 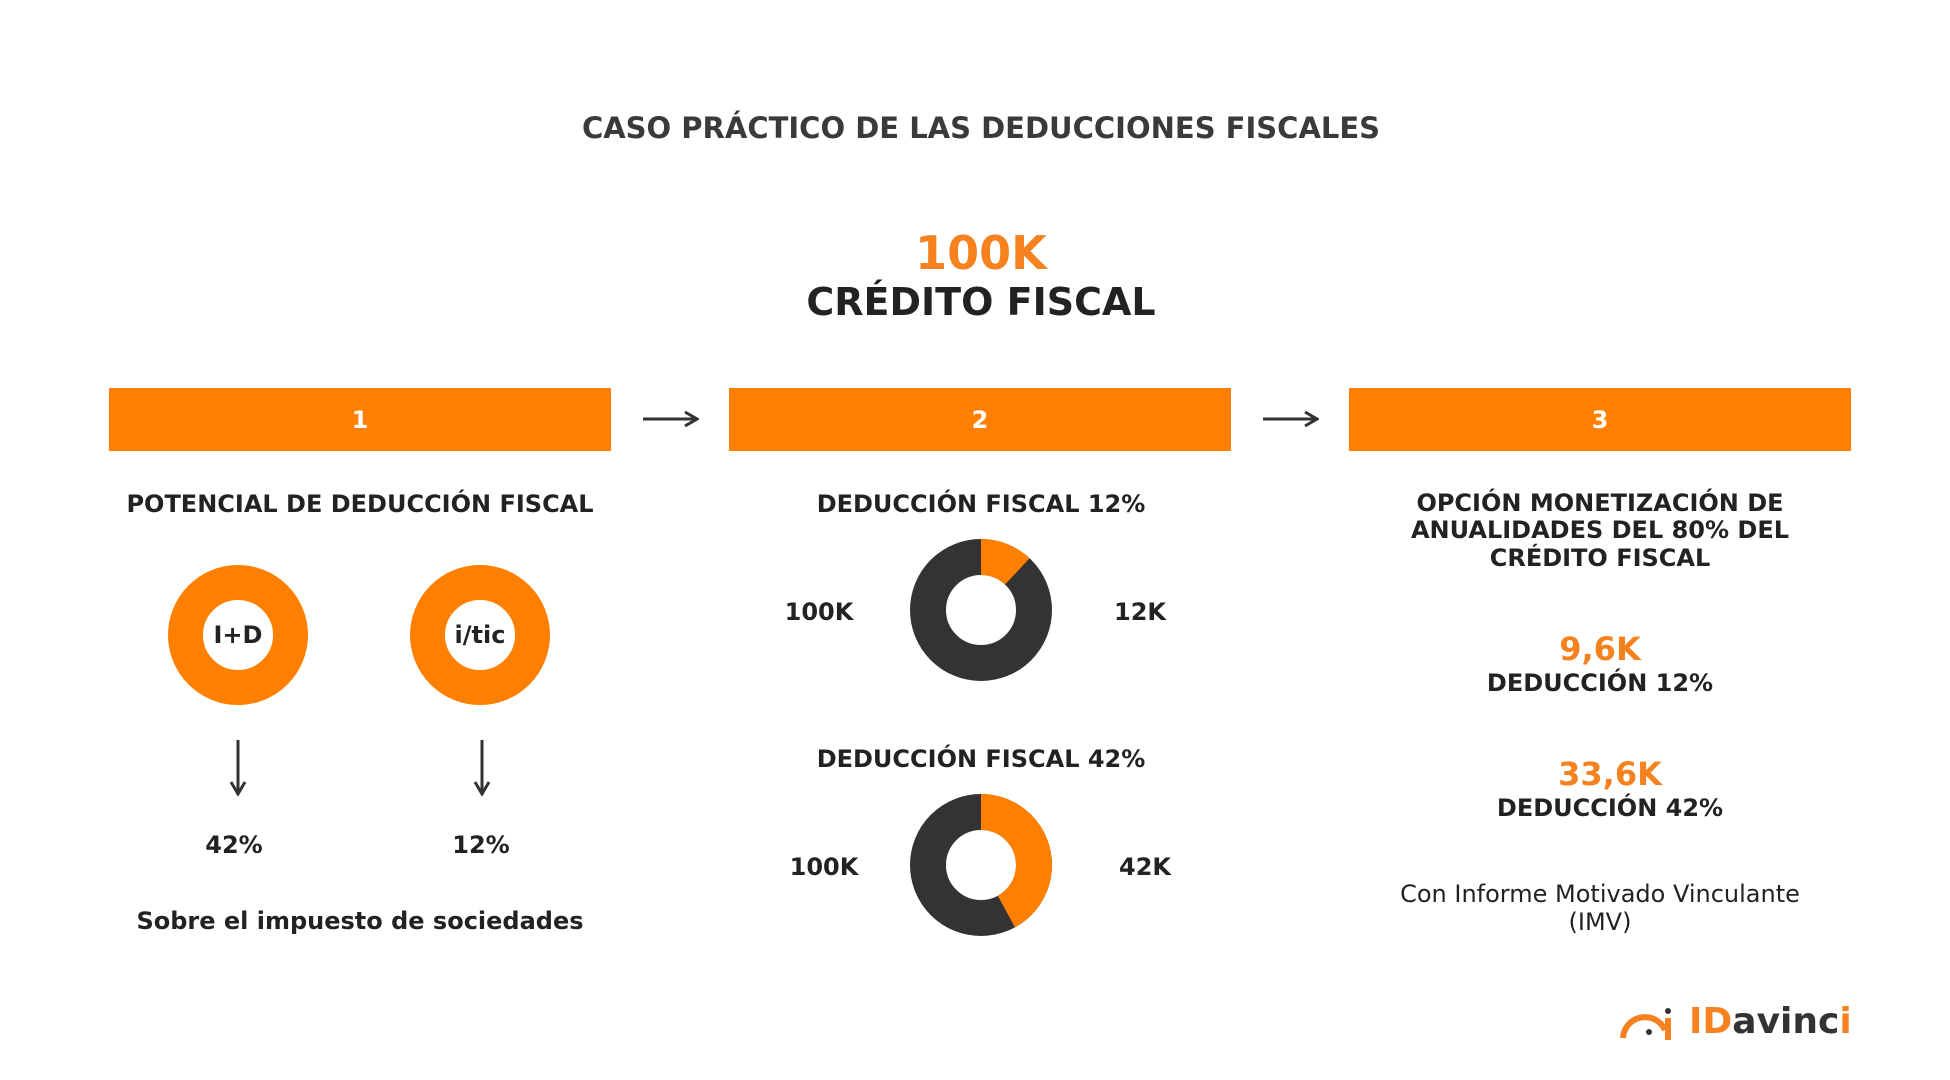 What do you see at coordinates (1600, 922) in the screenshot?
I see `note-line: (IMV)` at bounding box center [1600, 922].